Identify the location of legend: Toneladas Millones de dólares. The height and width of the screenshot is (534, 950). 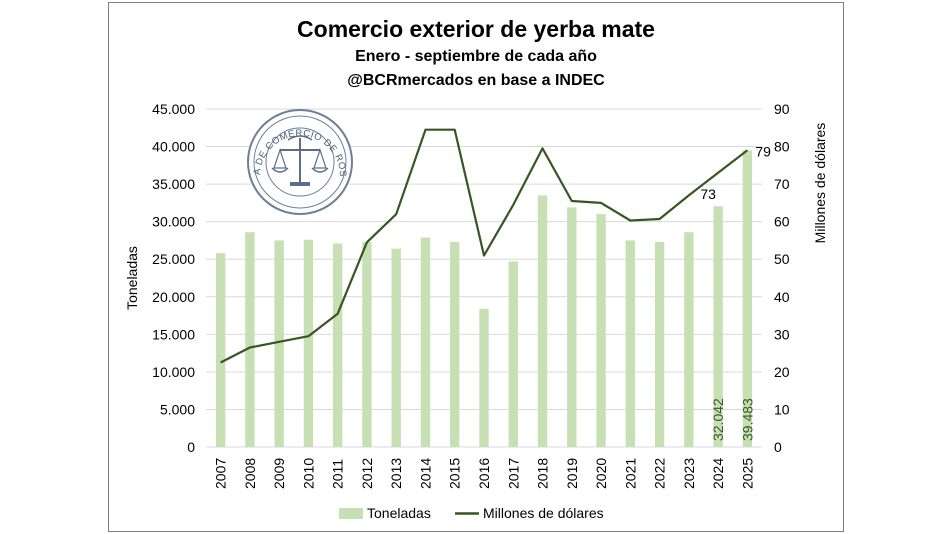
(471, 513).